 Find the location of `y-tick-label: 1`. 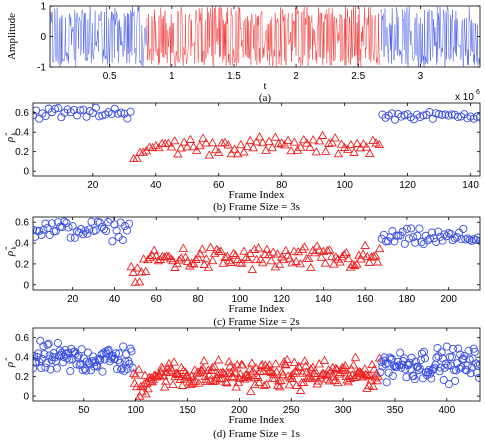

y-tick-label: 1 is located at coordinates (43, 7).